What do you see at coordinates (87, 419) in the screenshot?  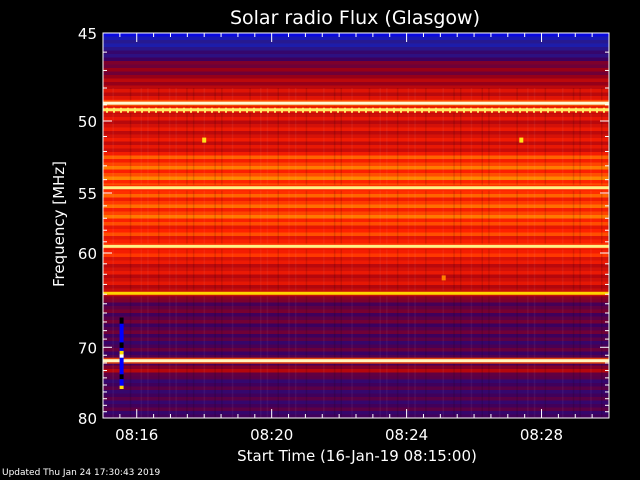 I see `y-tick-label: 80` at bounding box center [87, 419].